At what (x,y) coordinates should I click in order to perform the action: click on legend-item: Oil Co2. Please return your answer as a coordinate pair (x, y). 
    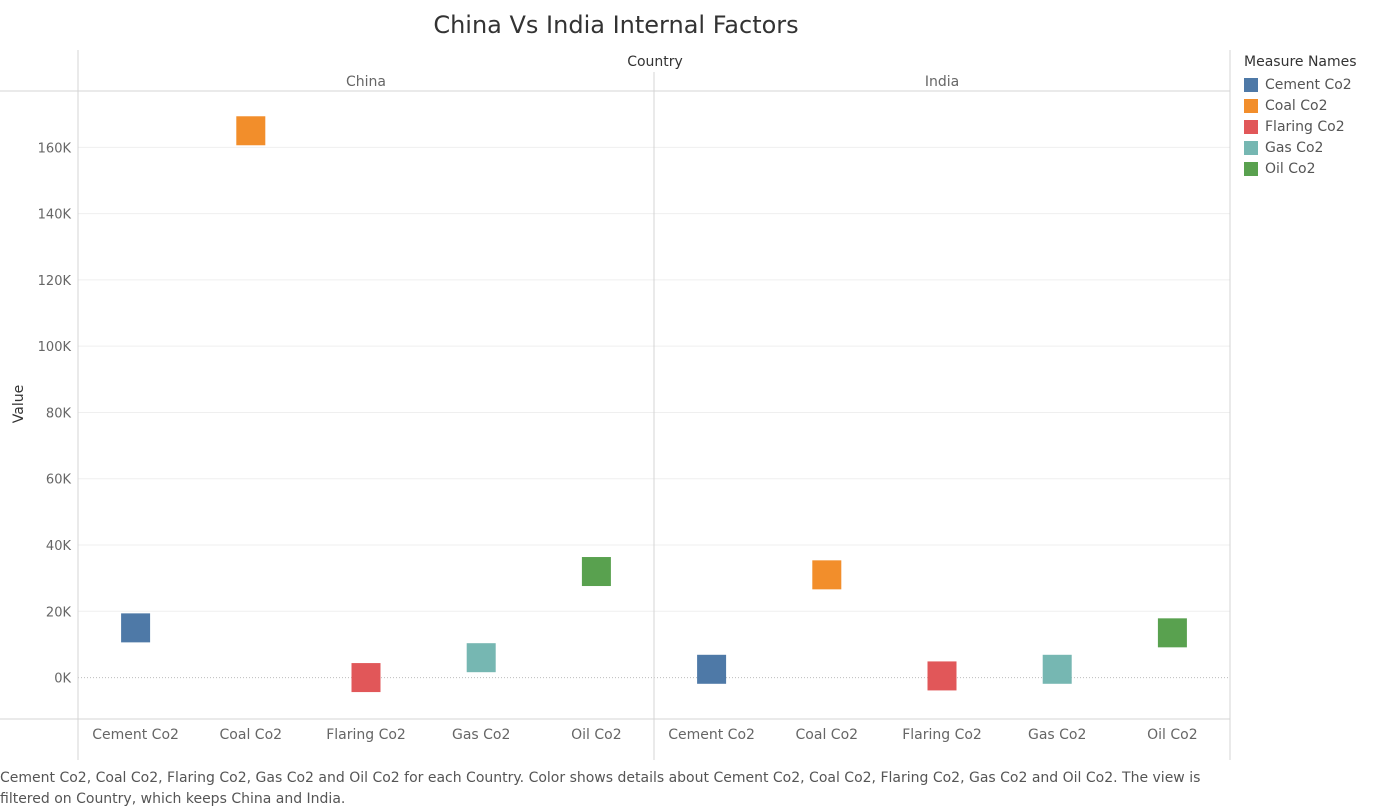
    Looking at the image, I should click on (1311, 168).